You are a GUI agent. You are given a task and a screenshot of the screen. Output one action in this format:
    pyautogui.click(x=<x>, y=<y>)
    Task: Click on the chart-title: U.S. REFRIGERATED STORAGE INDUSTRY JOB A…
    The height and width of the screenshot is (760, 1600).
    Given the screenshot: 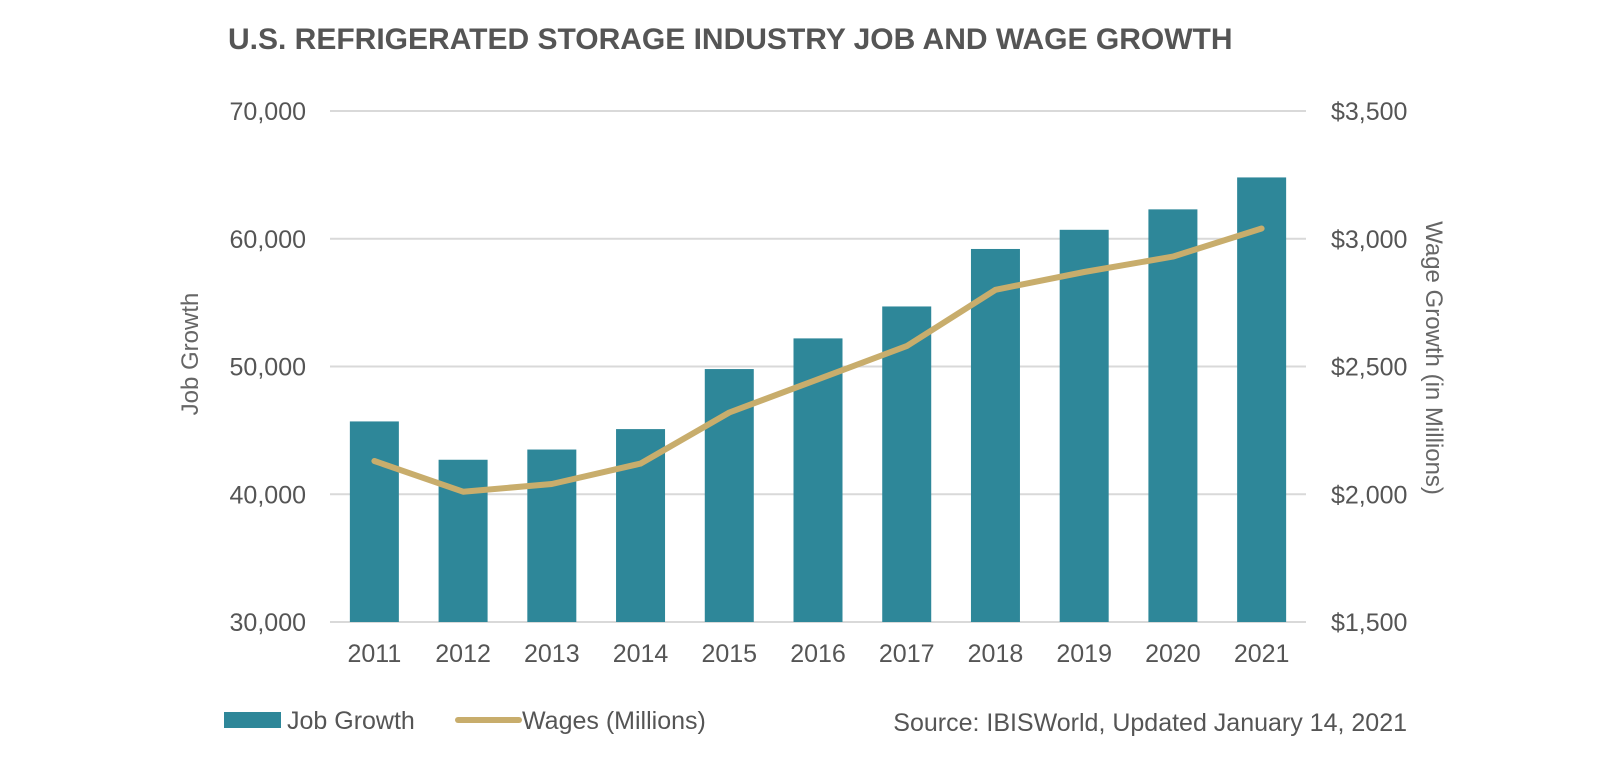 What is the action you would take?
    pyautogui.click(x=730, y=39)
    